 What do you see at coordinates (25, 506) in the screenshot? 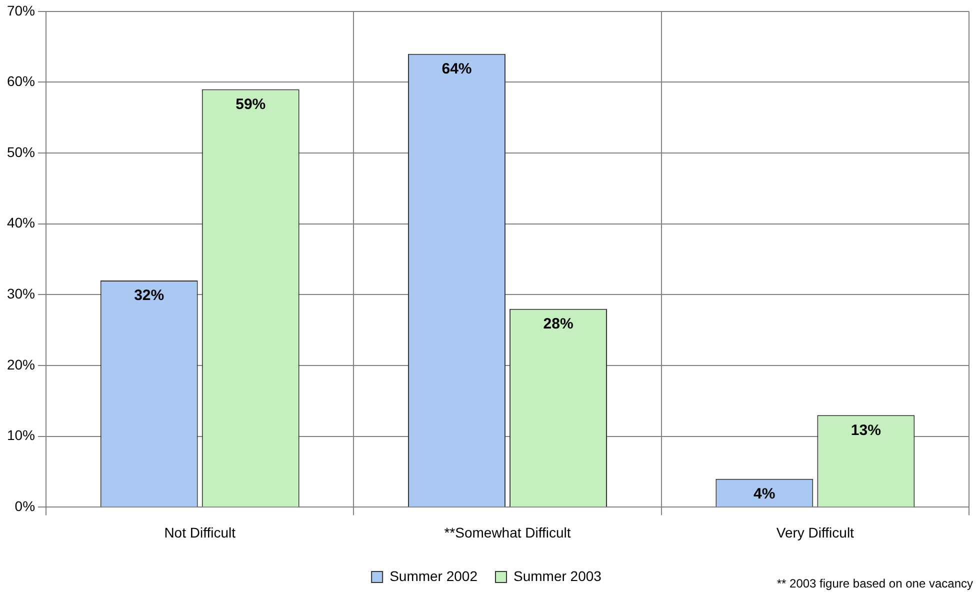
I see `y-tick-label: 0%` at bounding box center [25, 506].